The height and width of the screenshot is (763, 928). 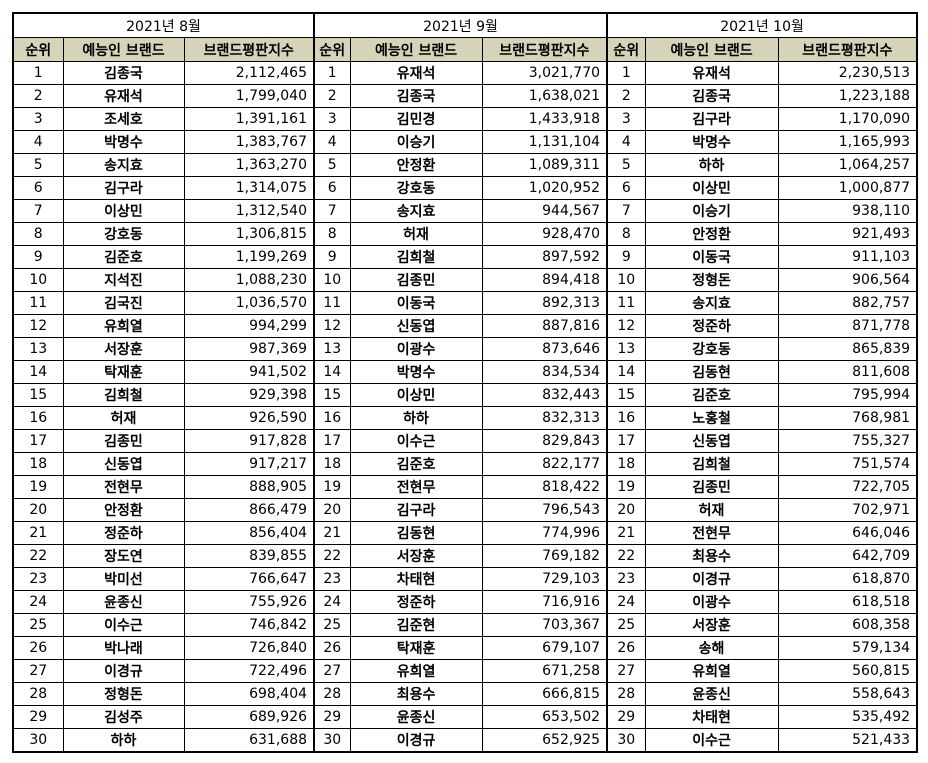 What do you see at coordinates (847, 671) in the screenshot?
I see `cell-score: 560,815` at bounding box center [847, 671].